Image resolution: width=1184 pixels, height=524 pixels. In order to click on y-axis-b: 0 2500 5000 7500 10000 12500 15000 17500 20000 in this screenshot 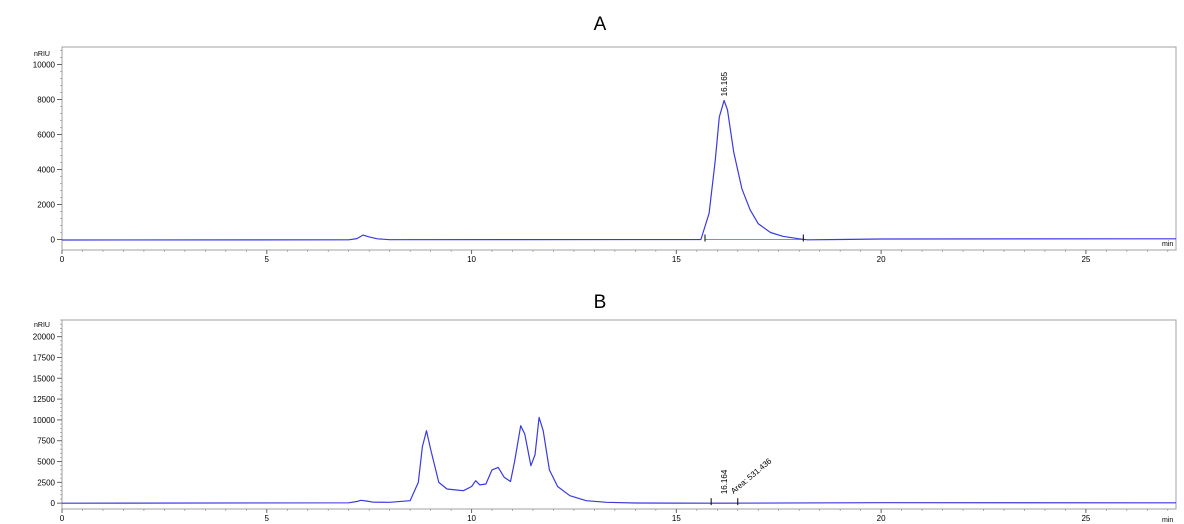, I will do `click(47, 420)`.